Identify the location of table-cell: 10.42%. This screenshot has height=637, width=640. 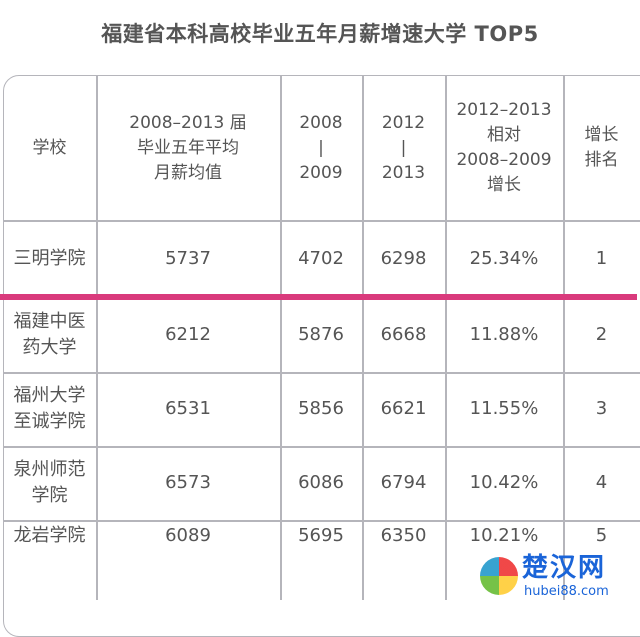
(504, 482).